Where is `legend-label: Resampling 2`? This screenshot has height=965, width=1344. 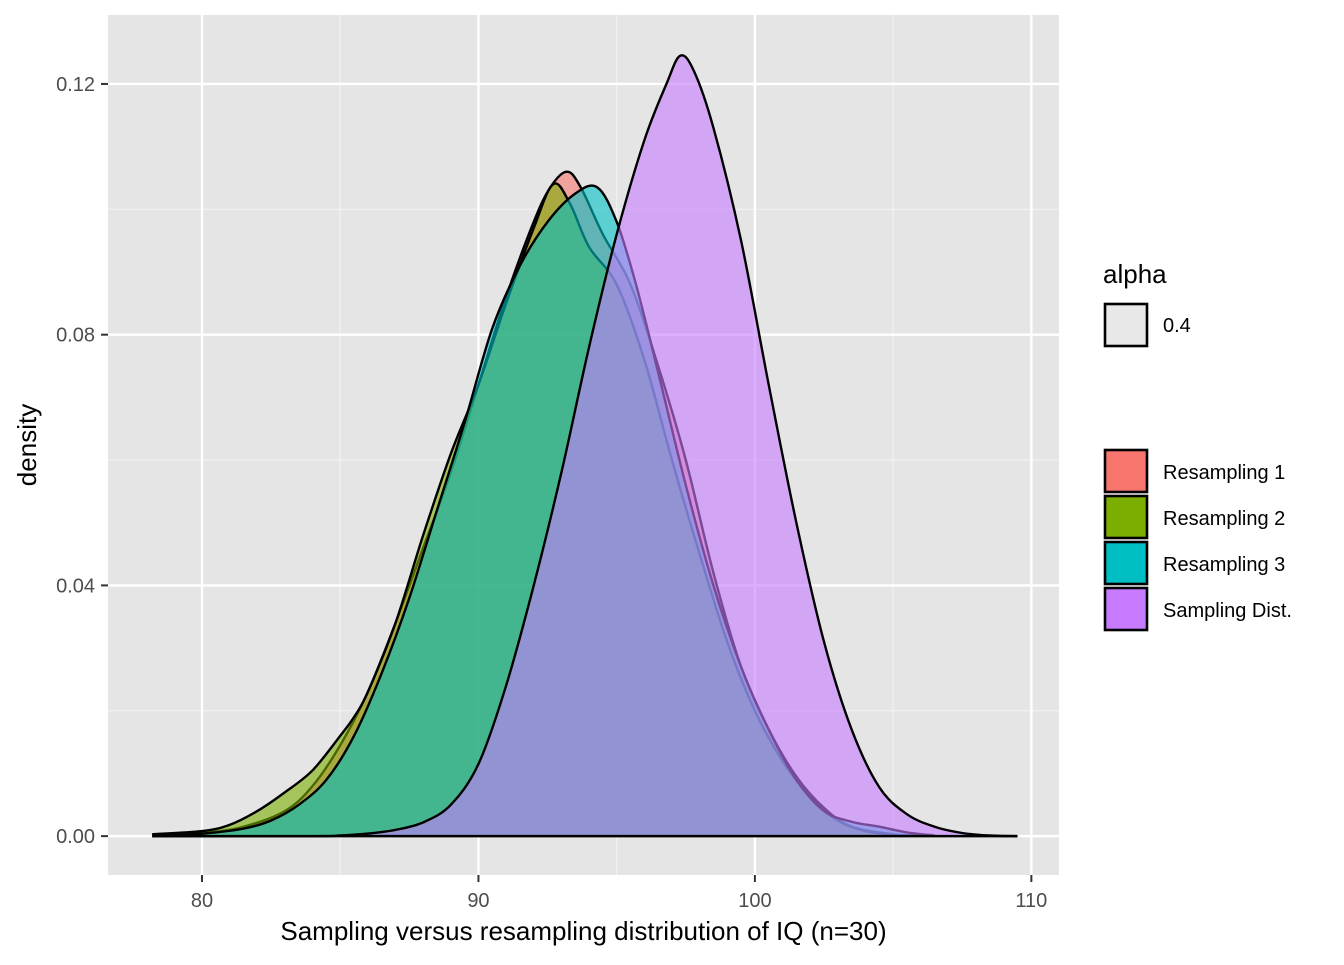 legend-label: Resampling 2 is located at coordinates (1224, 519).